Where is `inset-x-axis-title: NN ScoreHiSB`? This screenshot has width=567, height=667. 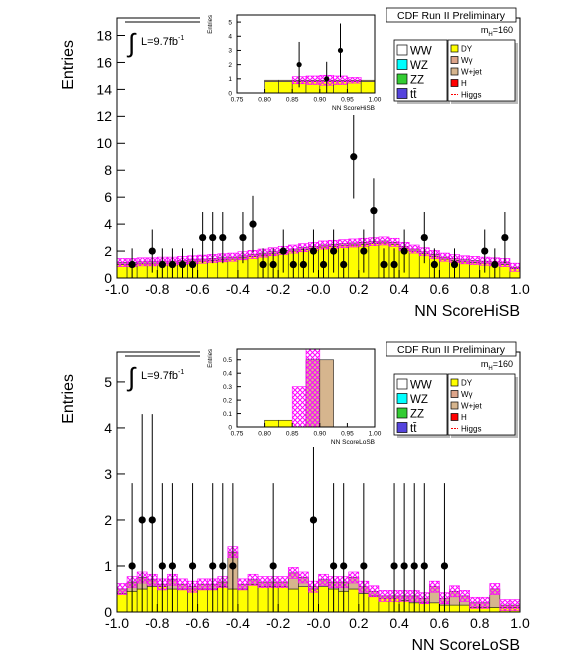 inset-x-axis-title: NN ScoreHiSB is located at coordinates (353, 108).